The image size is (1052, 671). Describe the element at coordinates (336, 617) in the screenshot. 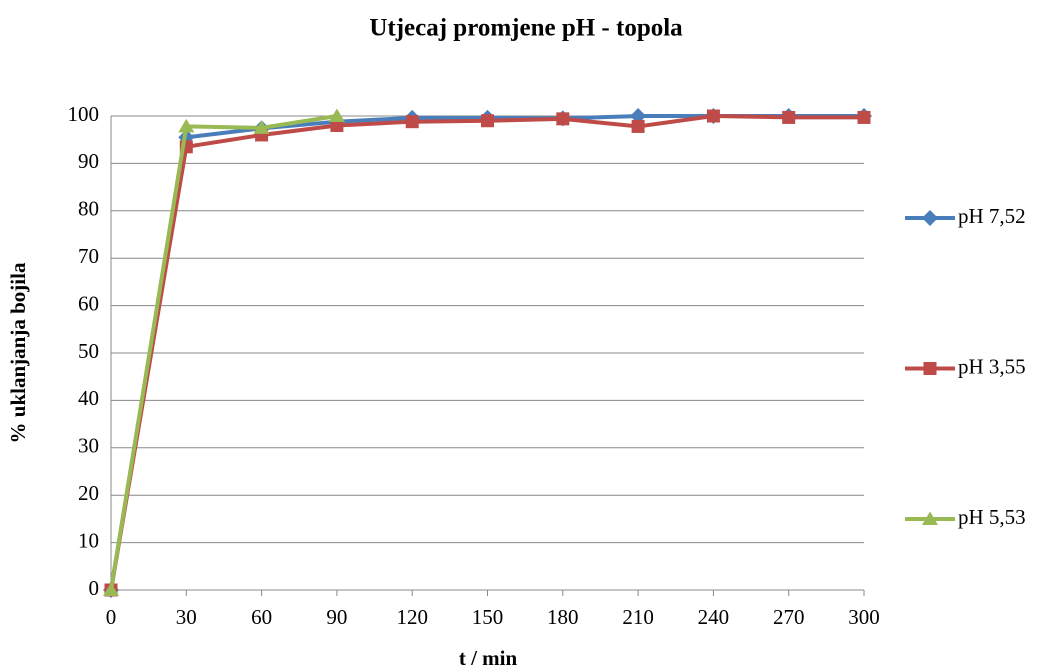

I see `x-tick-label: 90` at that location.